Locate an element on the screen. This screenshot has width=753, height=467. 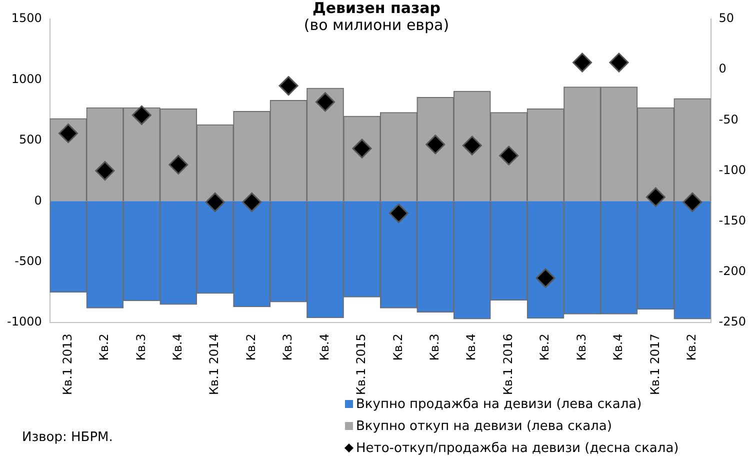
y2-tick-label: -150 is located at coordinates (732, 221).